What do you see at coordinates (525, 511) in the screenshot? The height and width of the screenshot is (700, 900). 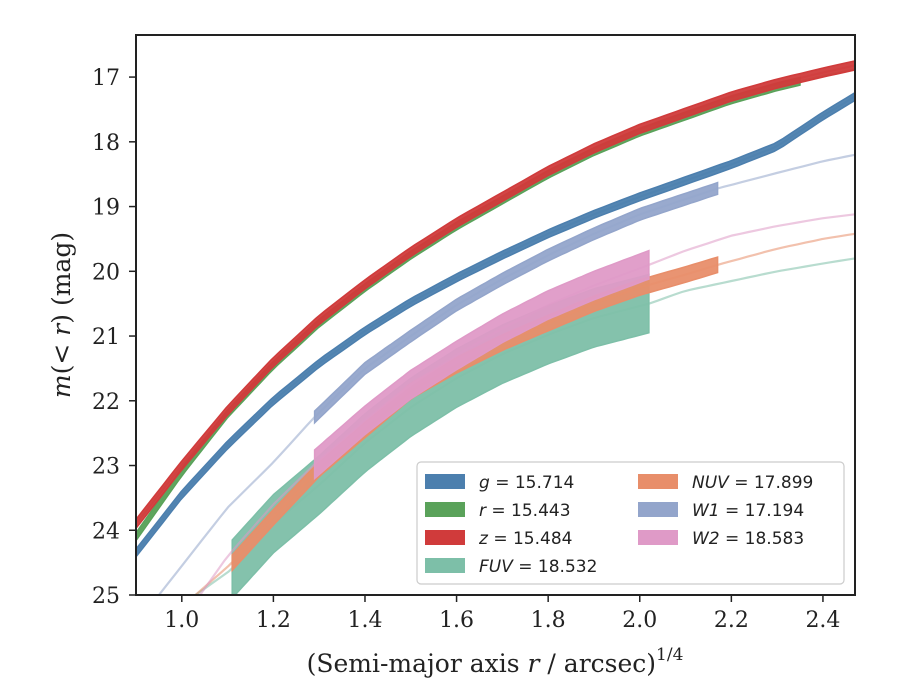 I see `legend-label: r = 15.443` at bounding box center [525, 511].